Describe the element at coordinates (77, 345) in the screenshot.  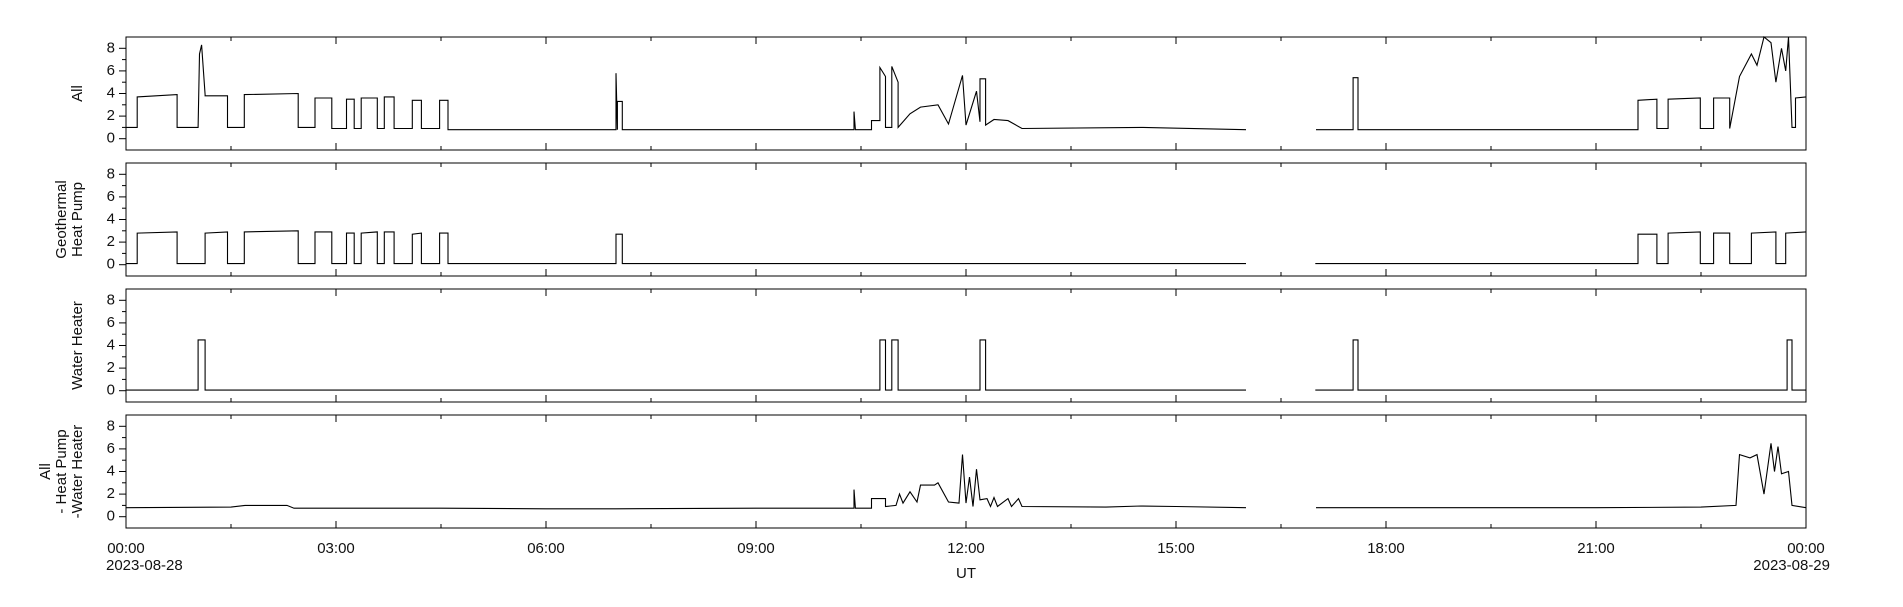
I see `y-axis-label: Water Heater` at that location.